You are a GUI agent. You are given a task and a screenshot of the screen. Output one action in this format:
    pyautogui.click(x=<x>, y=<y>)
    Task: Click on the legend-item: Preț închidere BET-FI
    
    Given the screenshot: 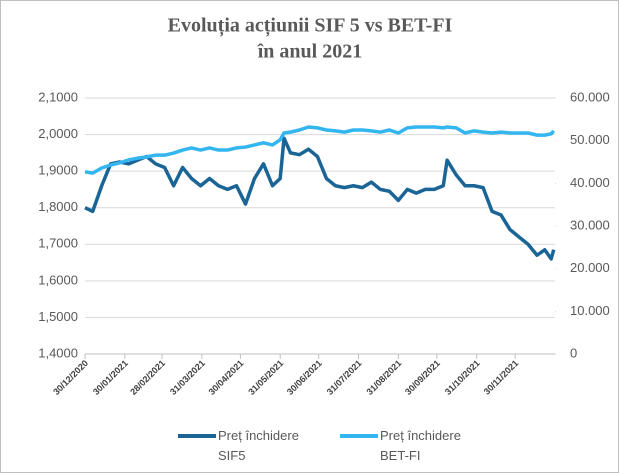 What is the action you would take?
    pyautogui.click(x=410, y=446)
    